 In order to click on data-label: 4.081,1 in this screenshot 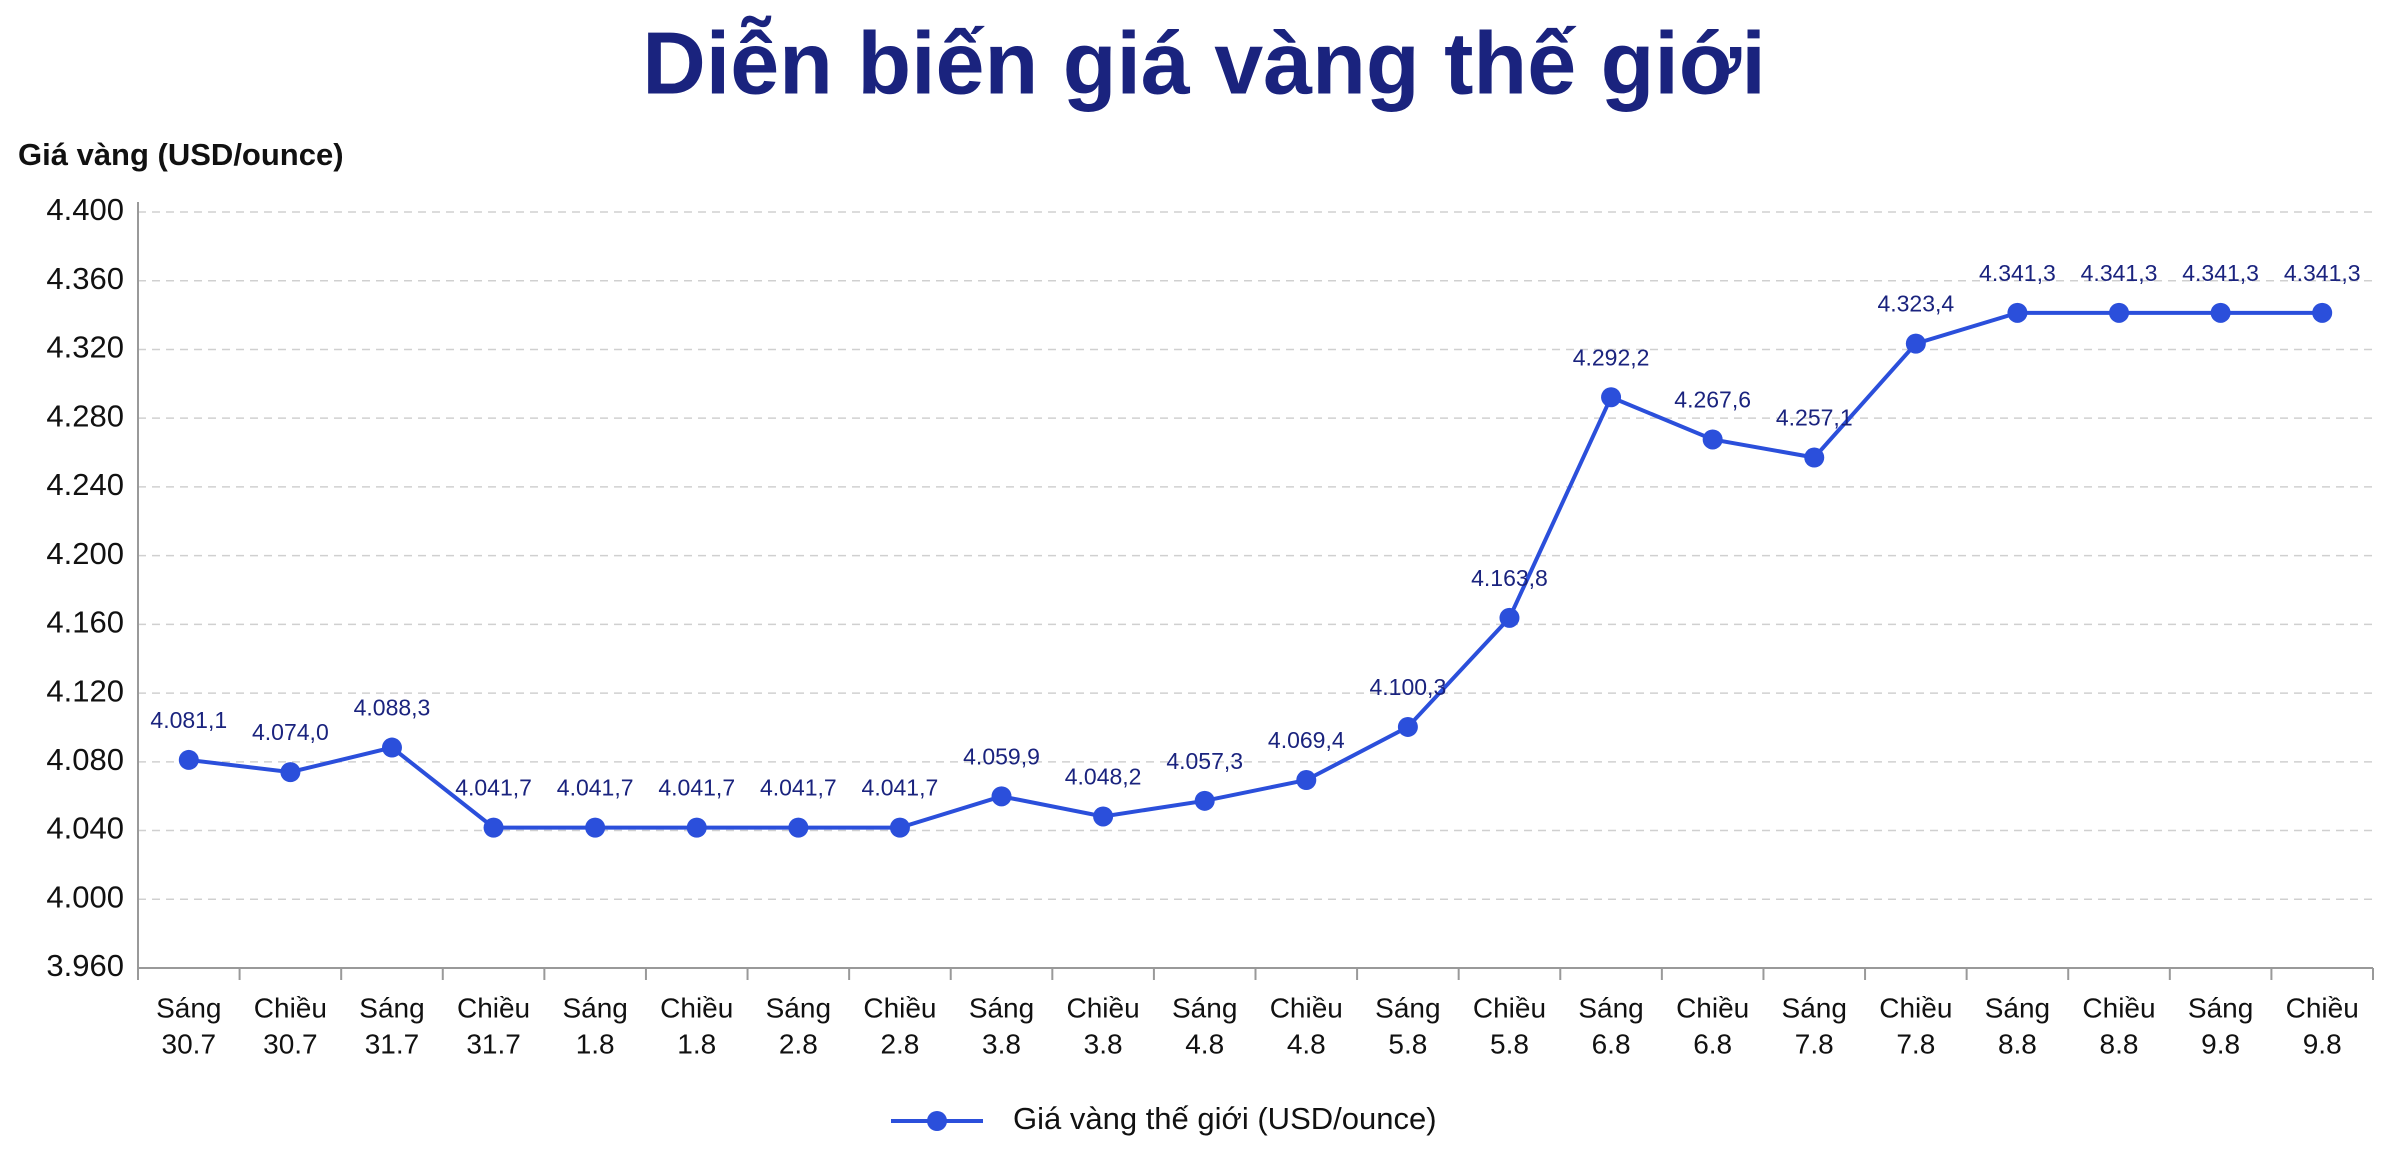, I will do `click(188, 720)`.